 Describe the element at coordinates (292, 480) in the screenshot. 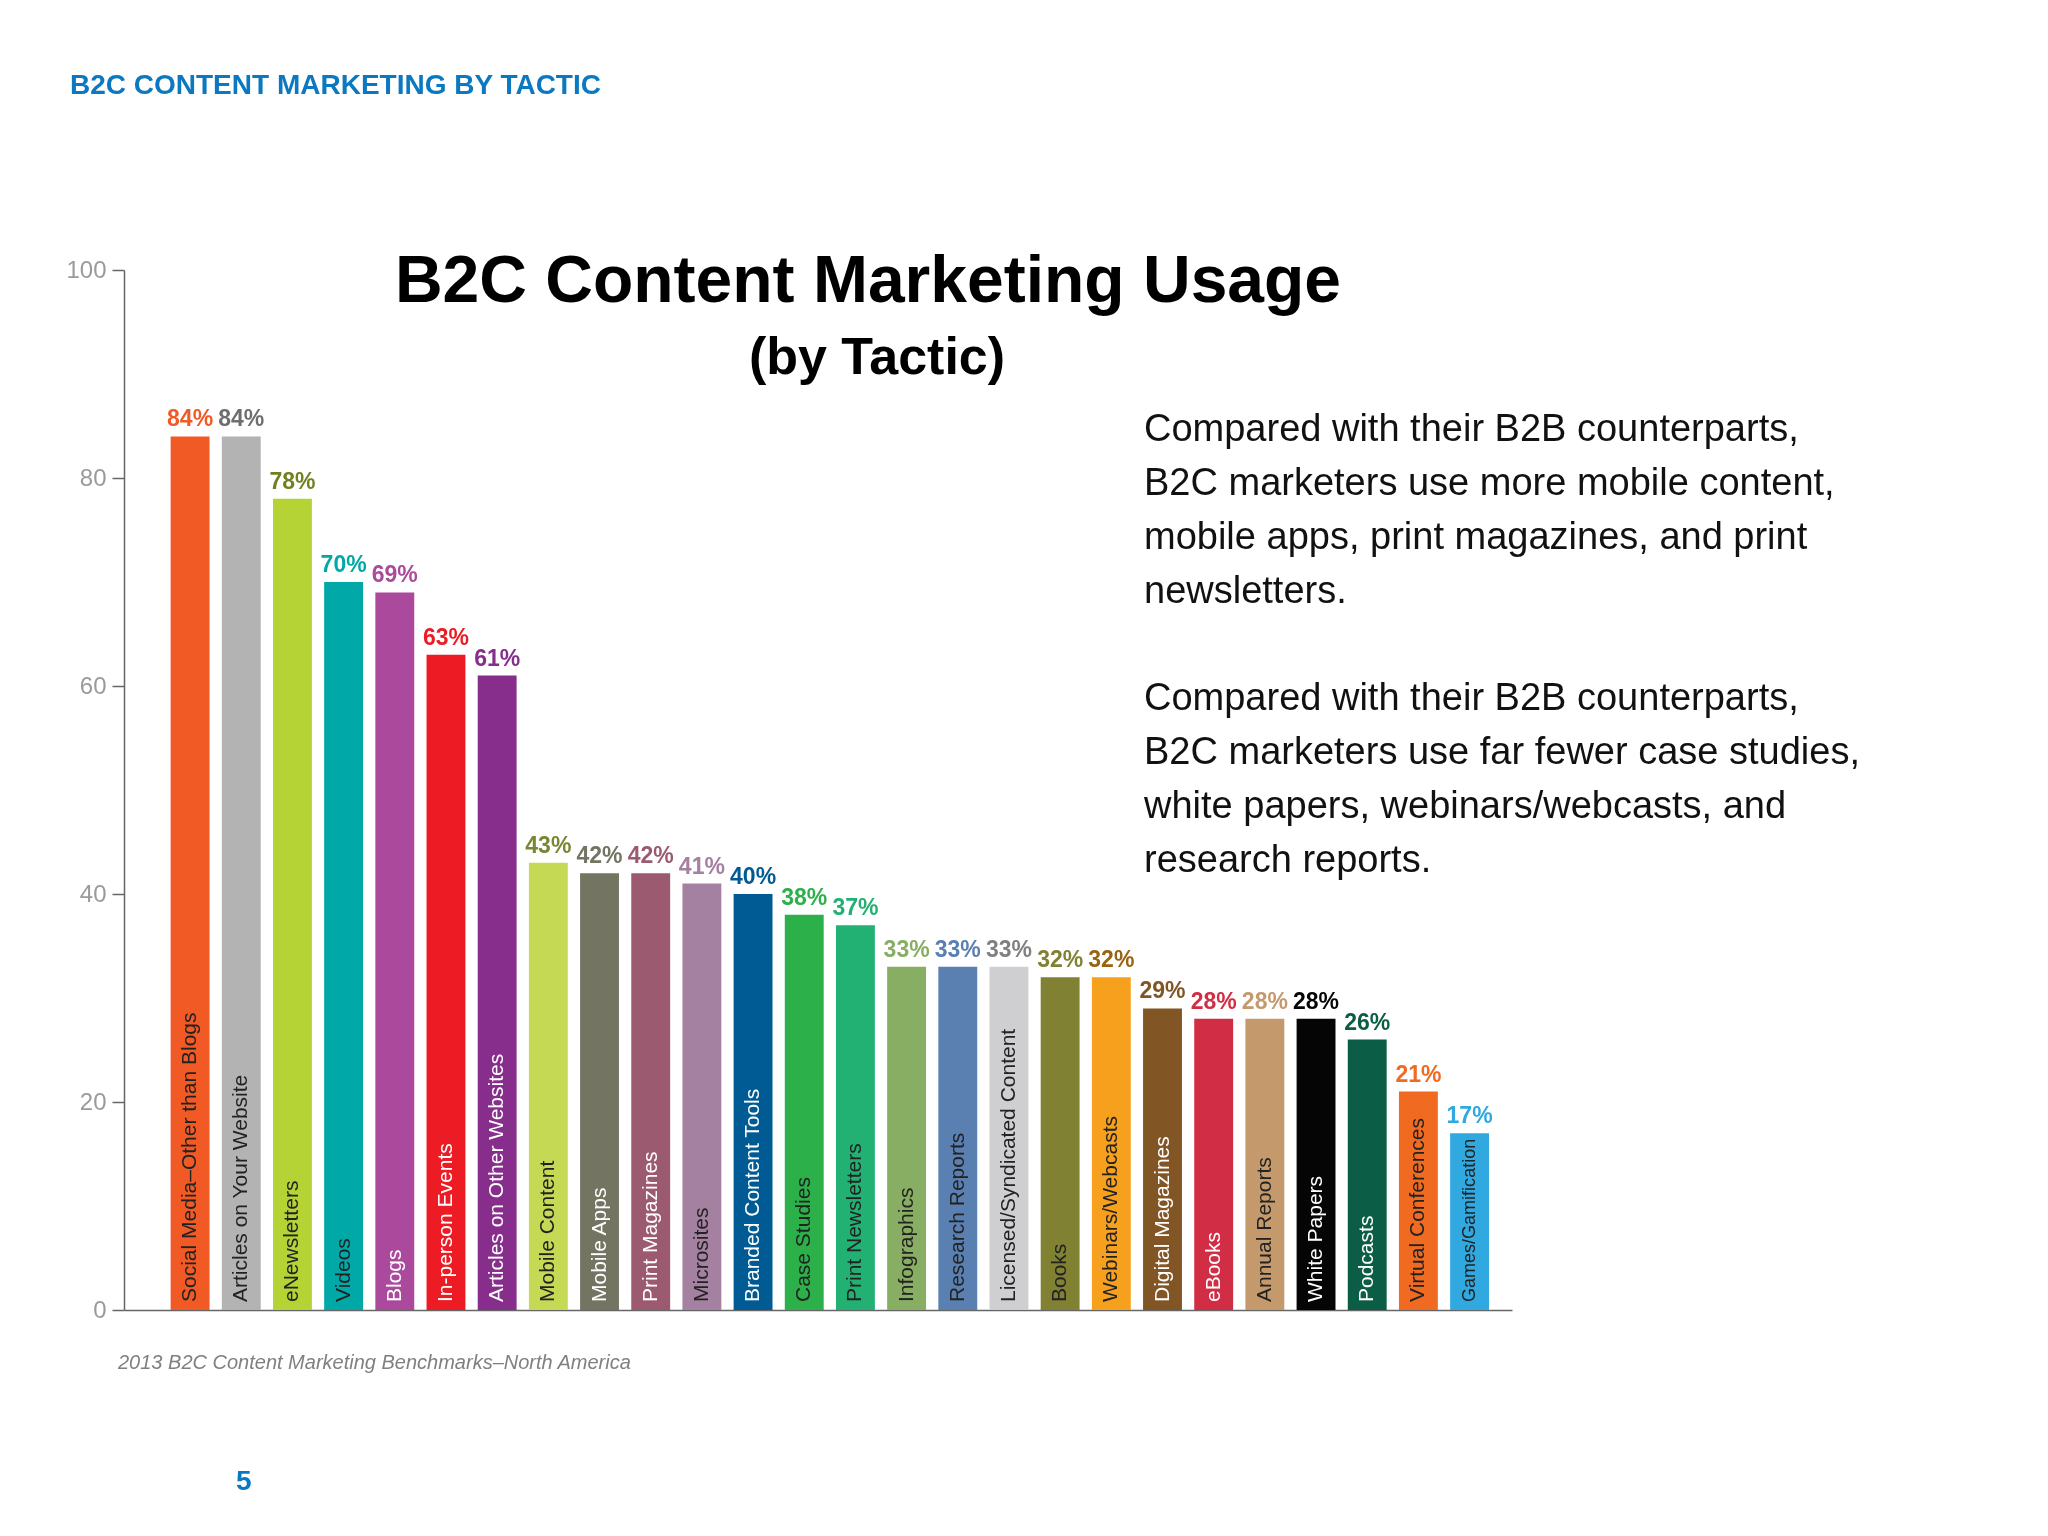

I see `data-label: 78%` at that location.